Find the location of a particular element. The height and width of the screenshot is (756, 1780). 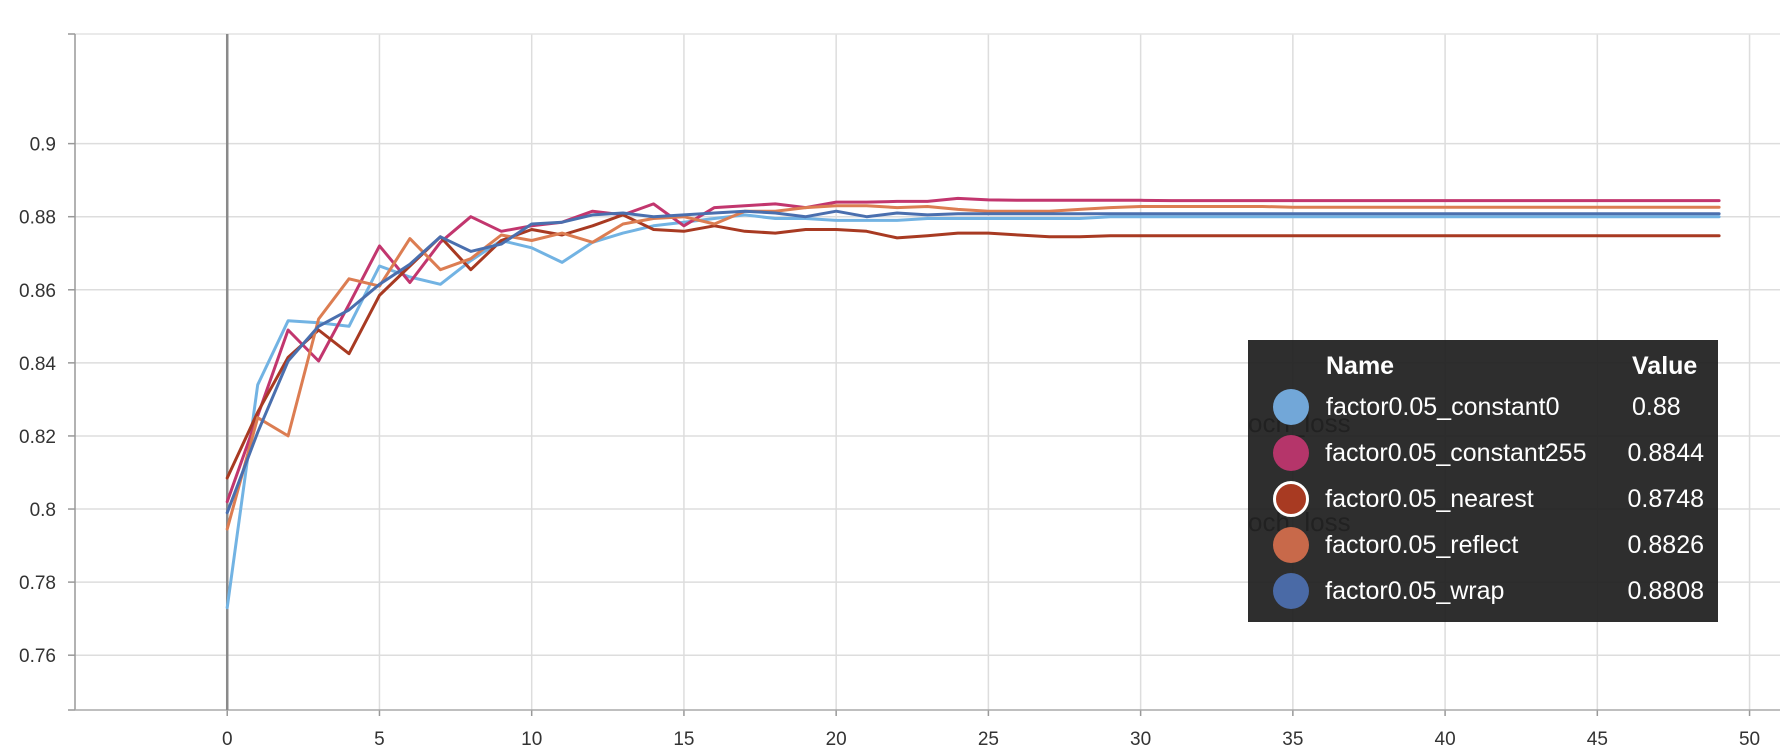

x-tick-label: 0 is located at coordinates (227, 739).